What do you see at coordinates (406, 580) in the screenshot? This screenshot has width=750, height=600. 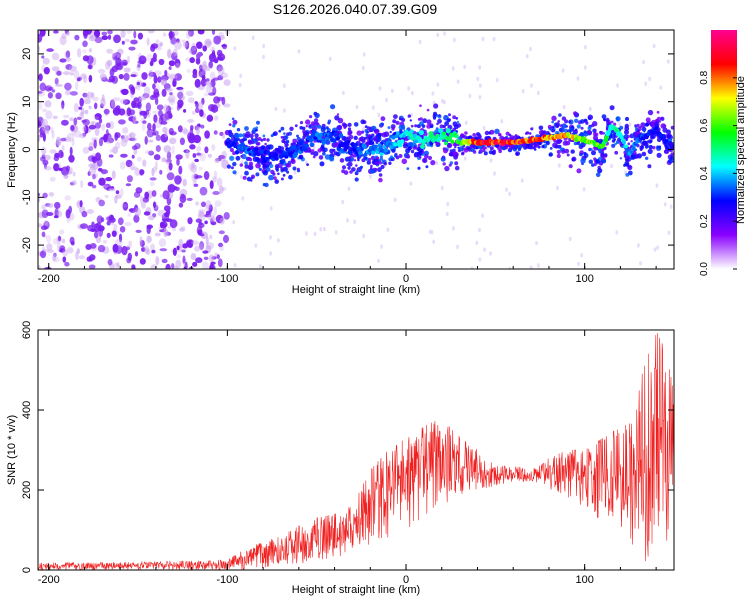 I see `snr-x-tick-label: 0` at bounding box center [406, 580].